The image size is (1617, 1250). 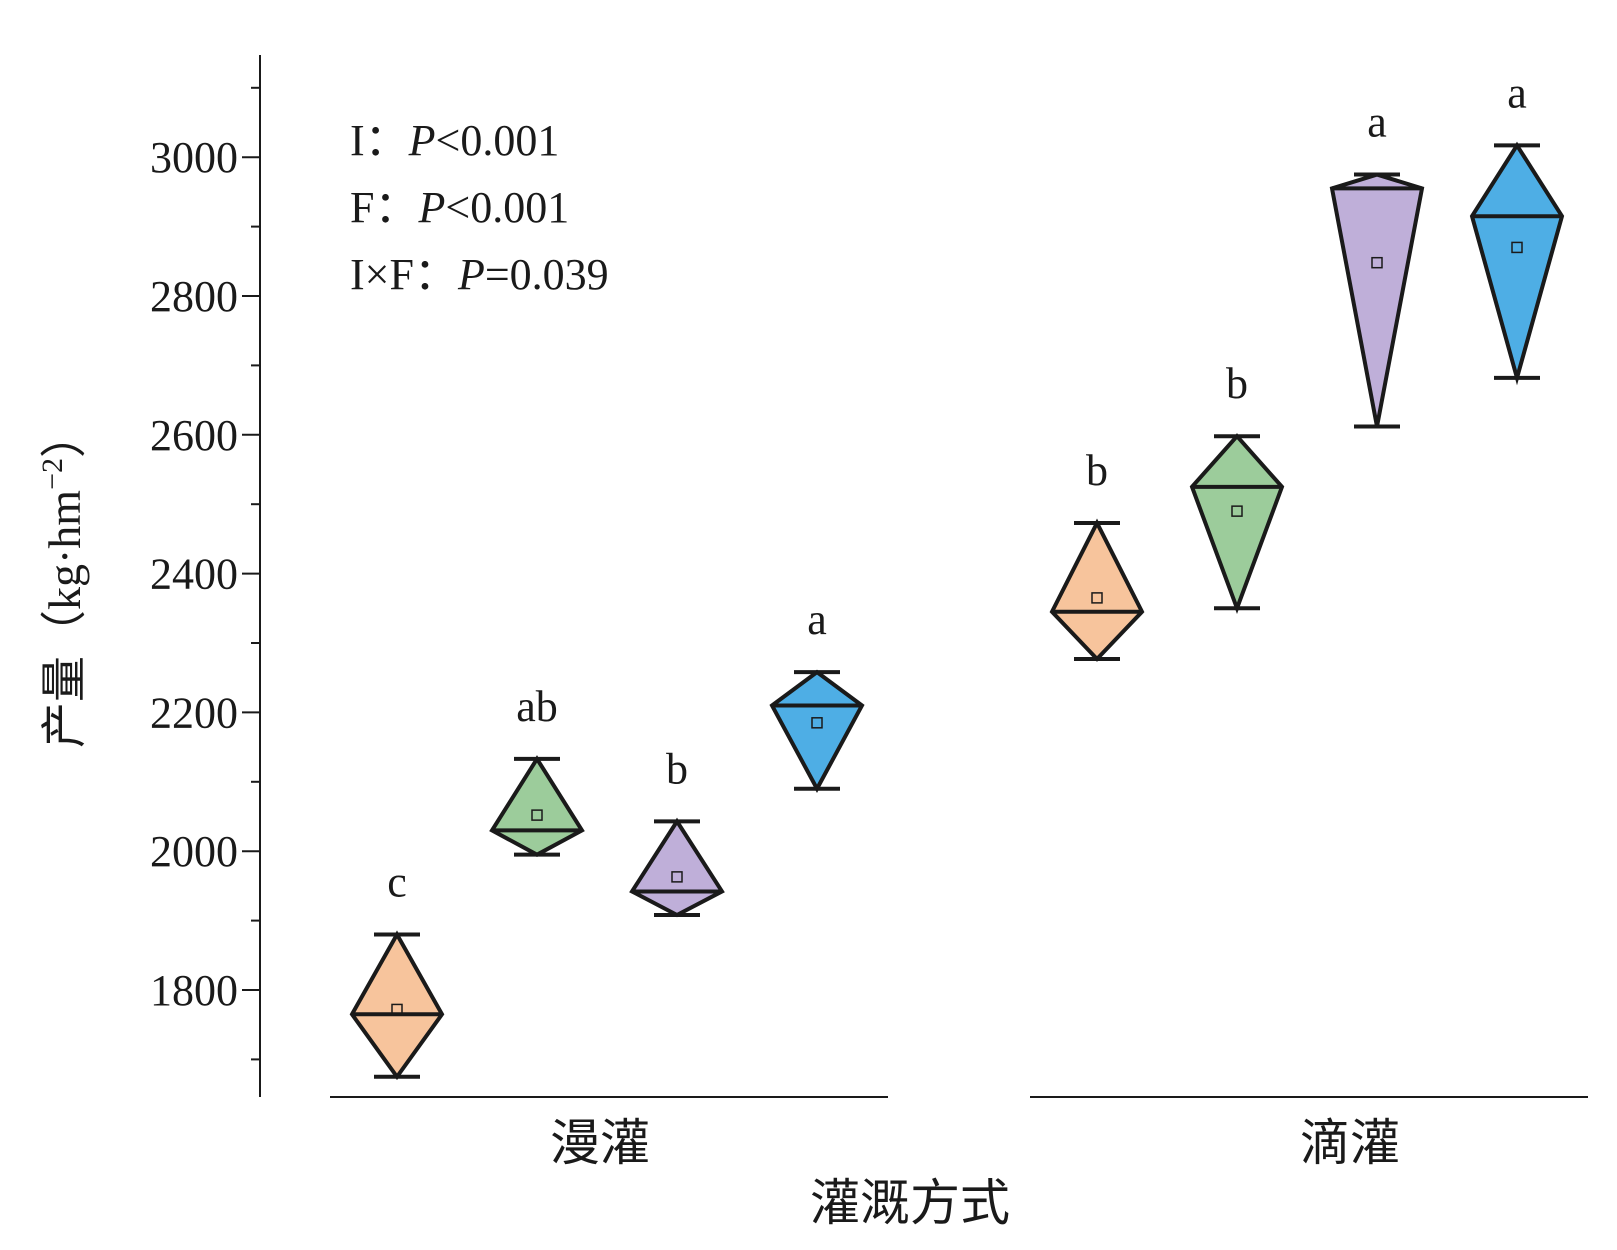 What do you see at coordinates (194, 712) in the screenshot?
I see `y-tick-label: 2200` at bounding box center [194, 712].